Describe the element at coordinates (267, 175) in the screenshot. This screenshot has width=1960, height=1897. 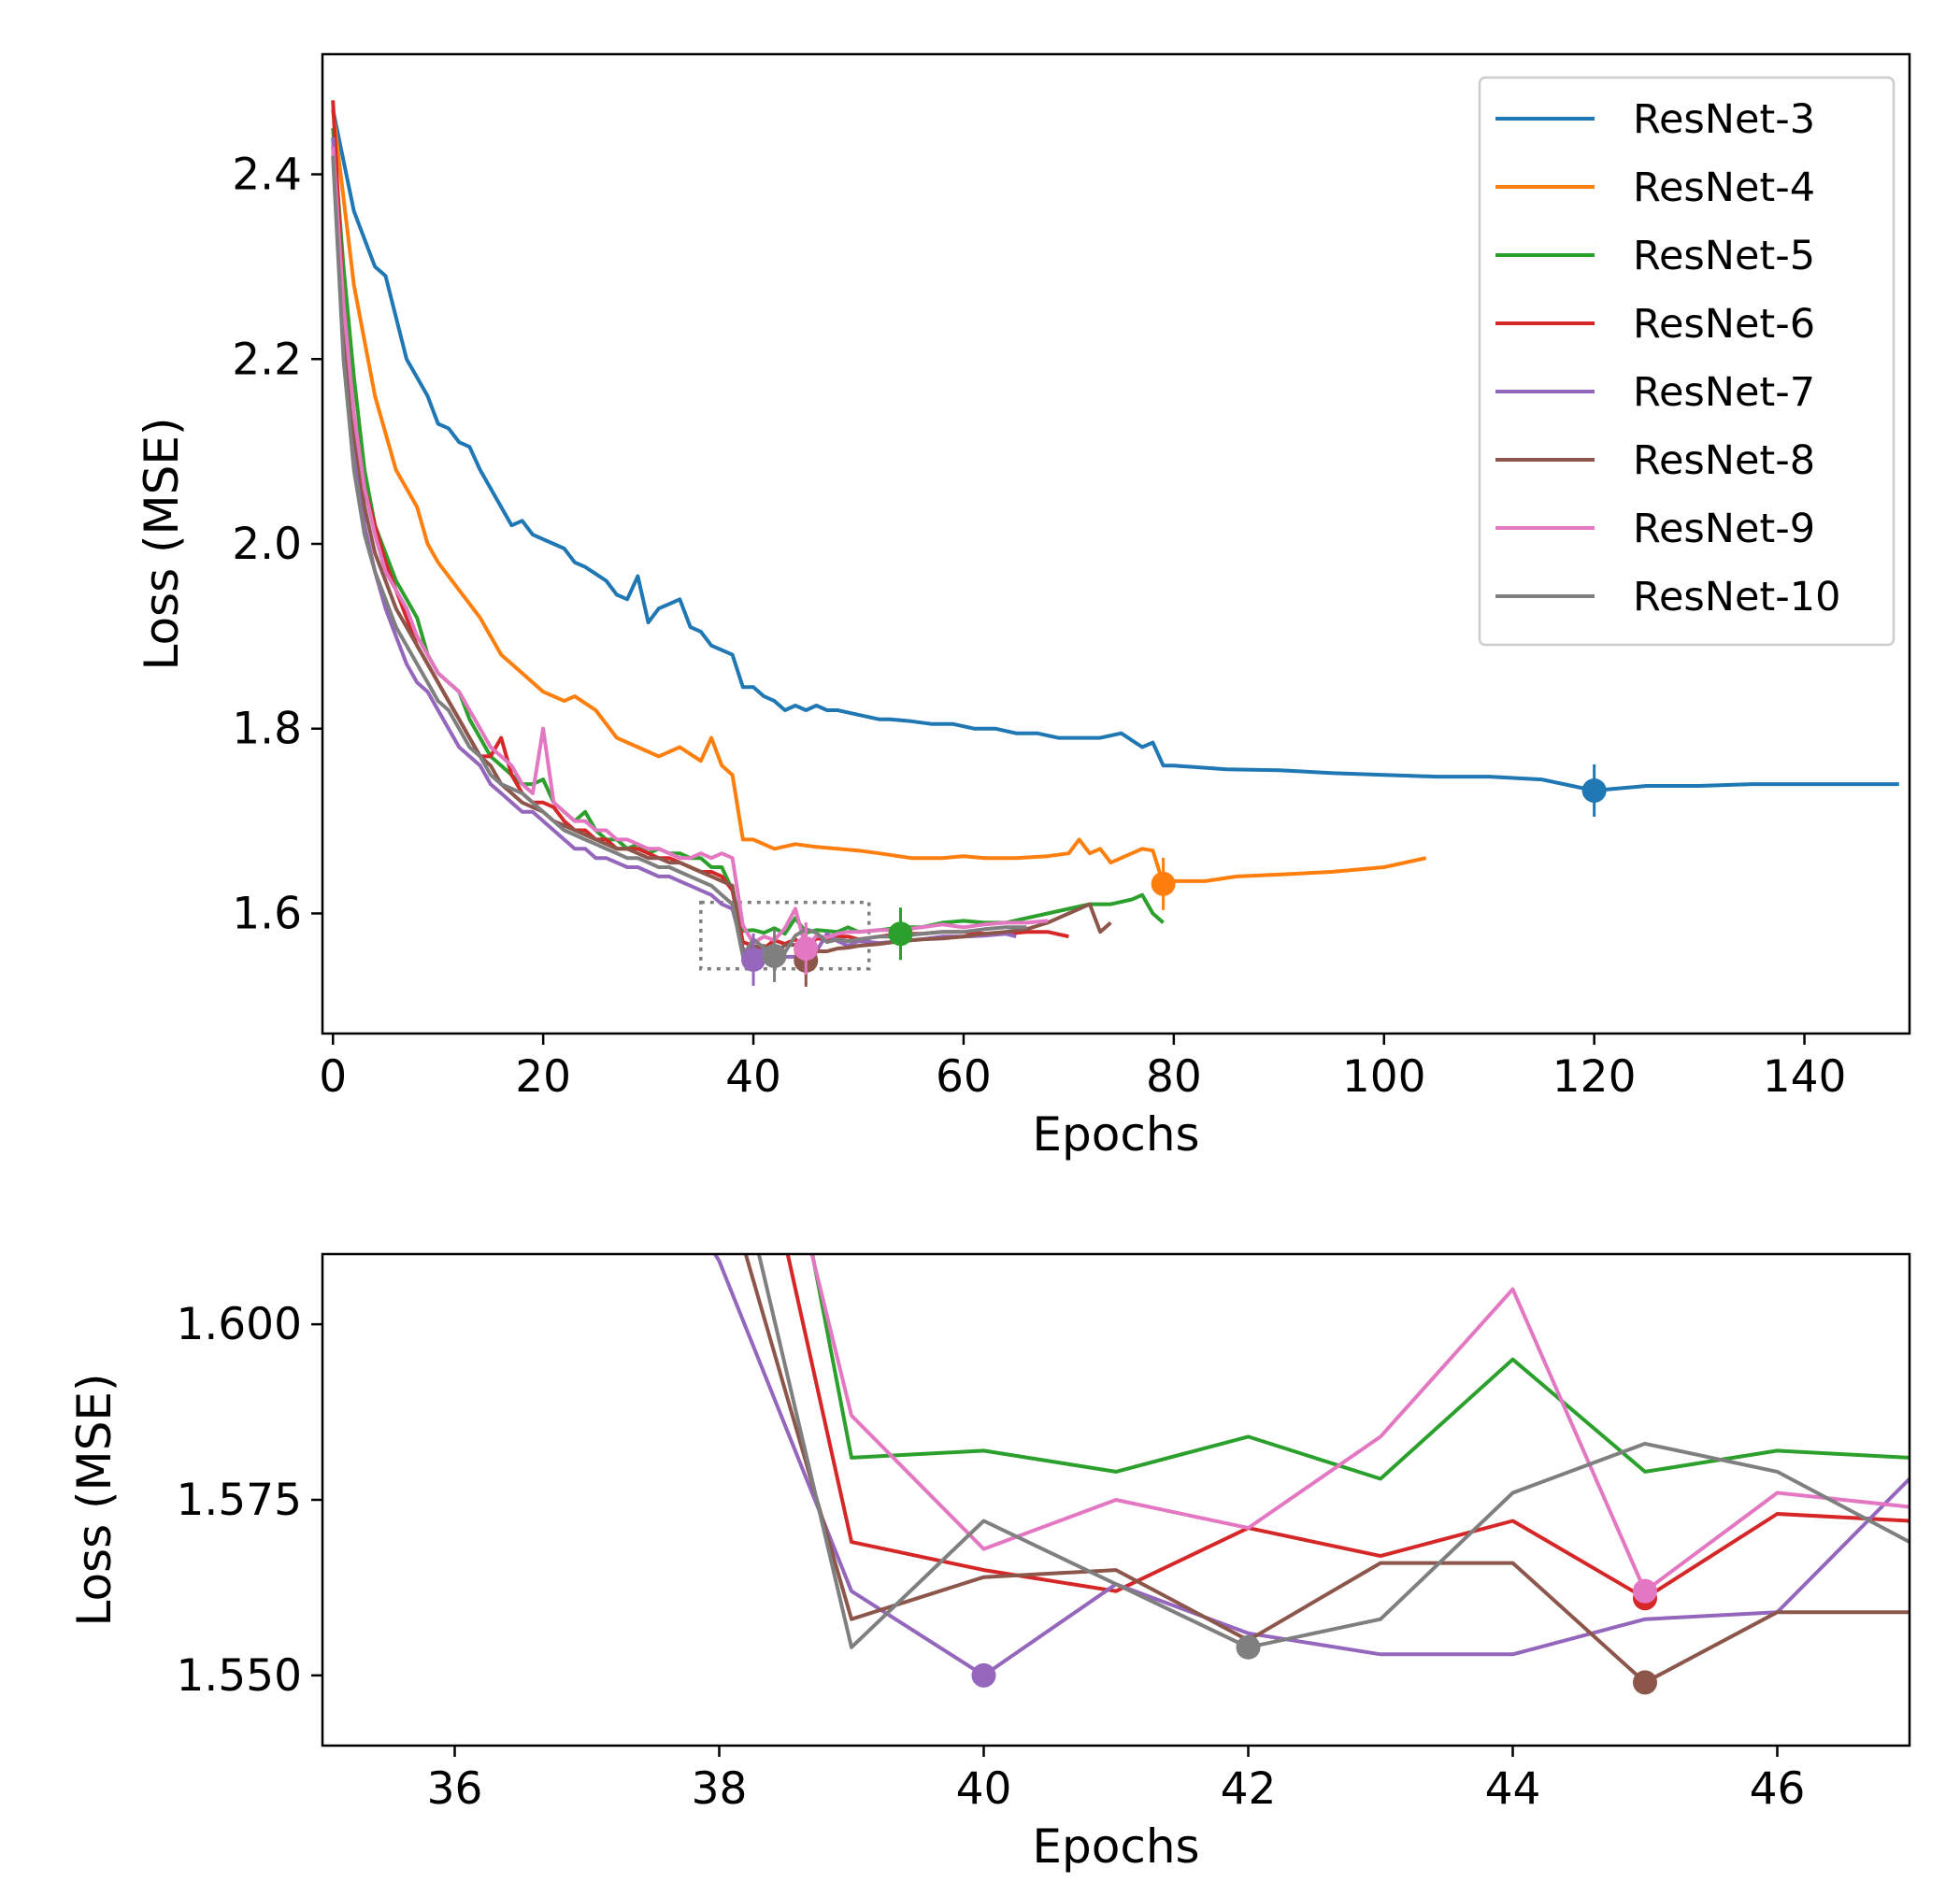
I see `main-y-tick-label-2-4: 2.4` at that location.